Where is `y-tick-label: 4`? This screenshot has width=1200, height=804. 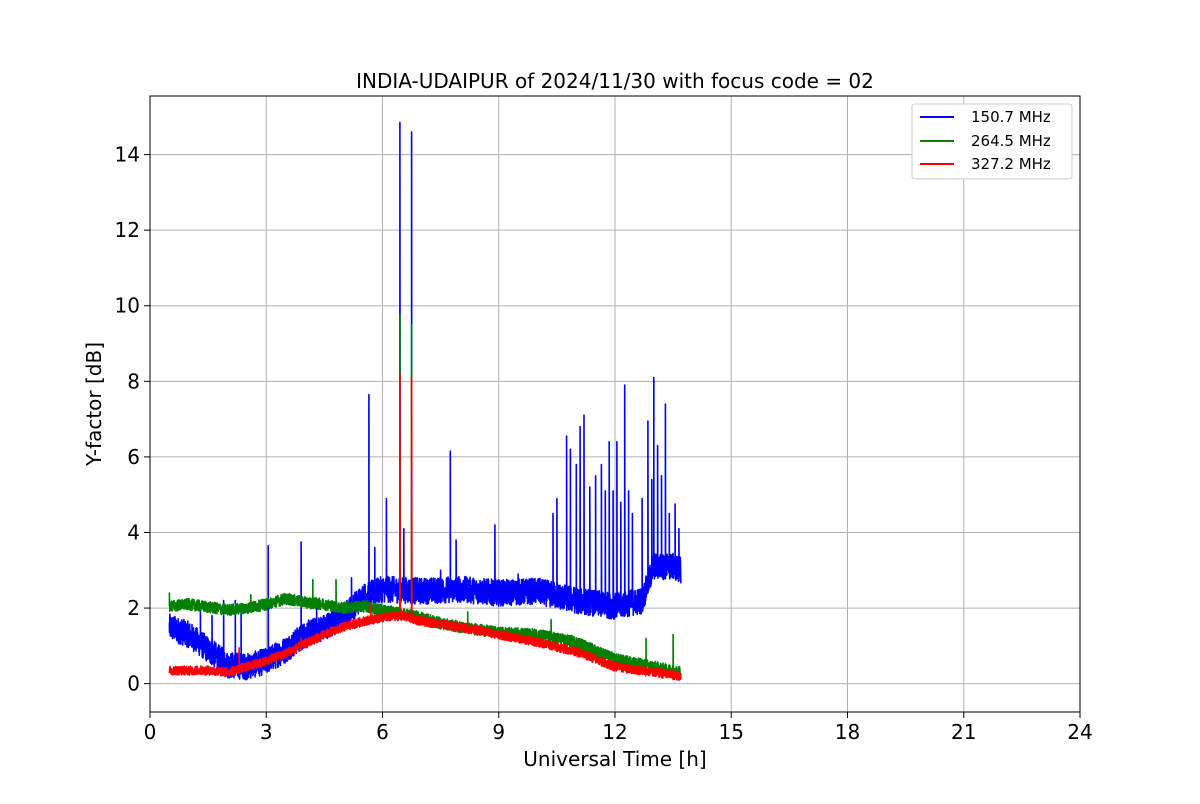
y-tick-label: 4 is located at coordinates (133, 532).